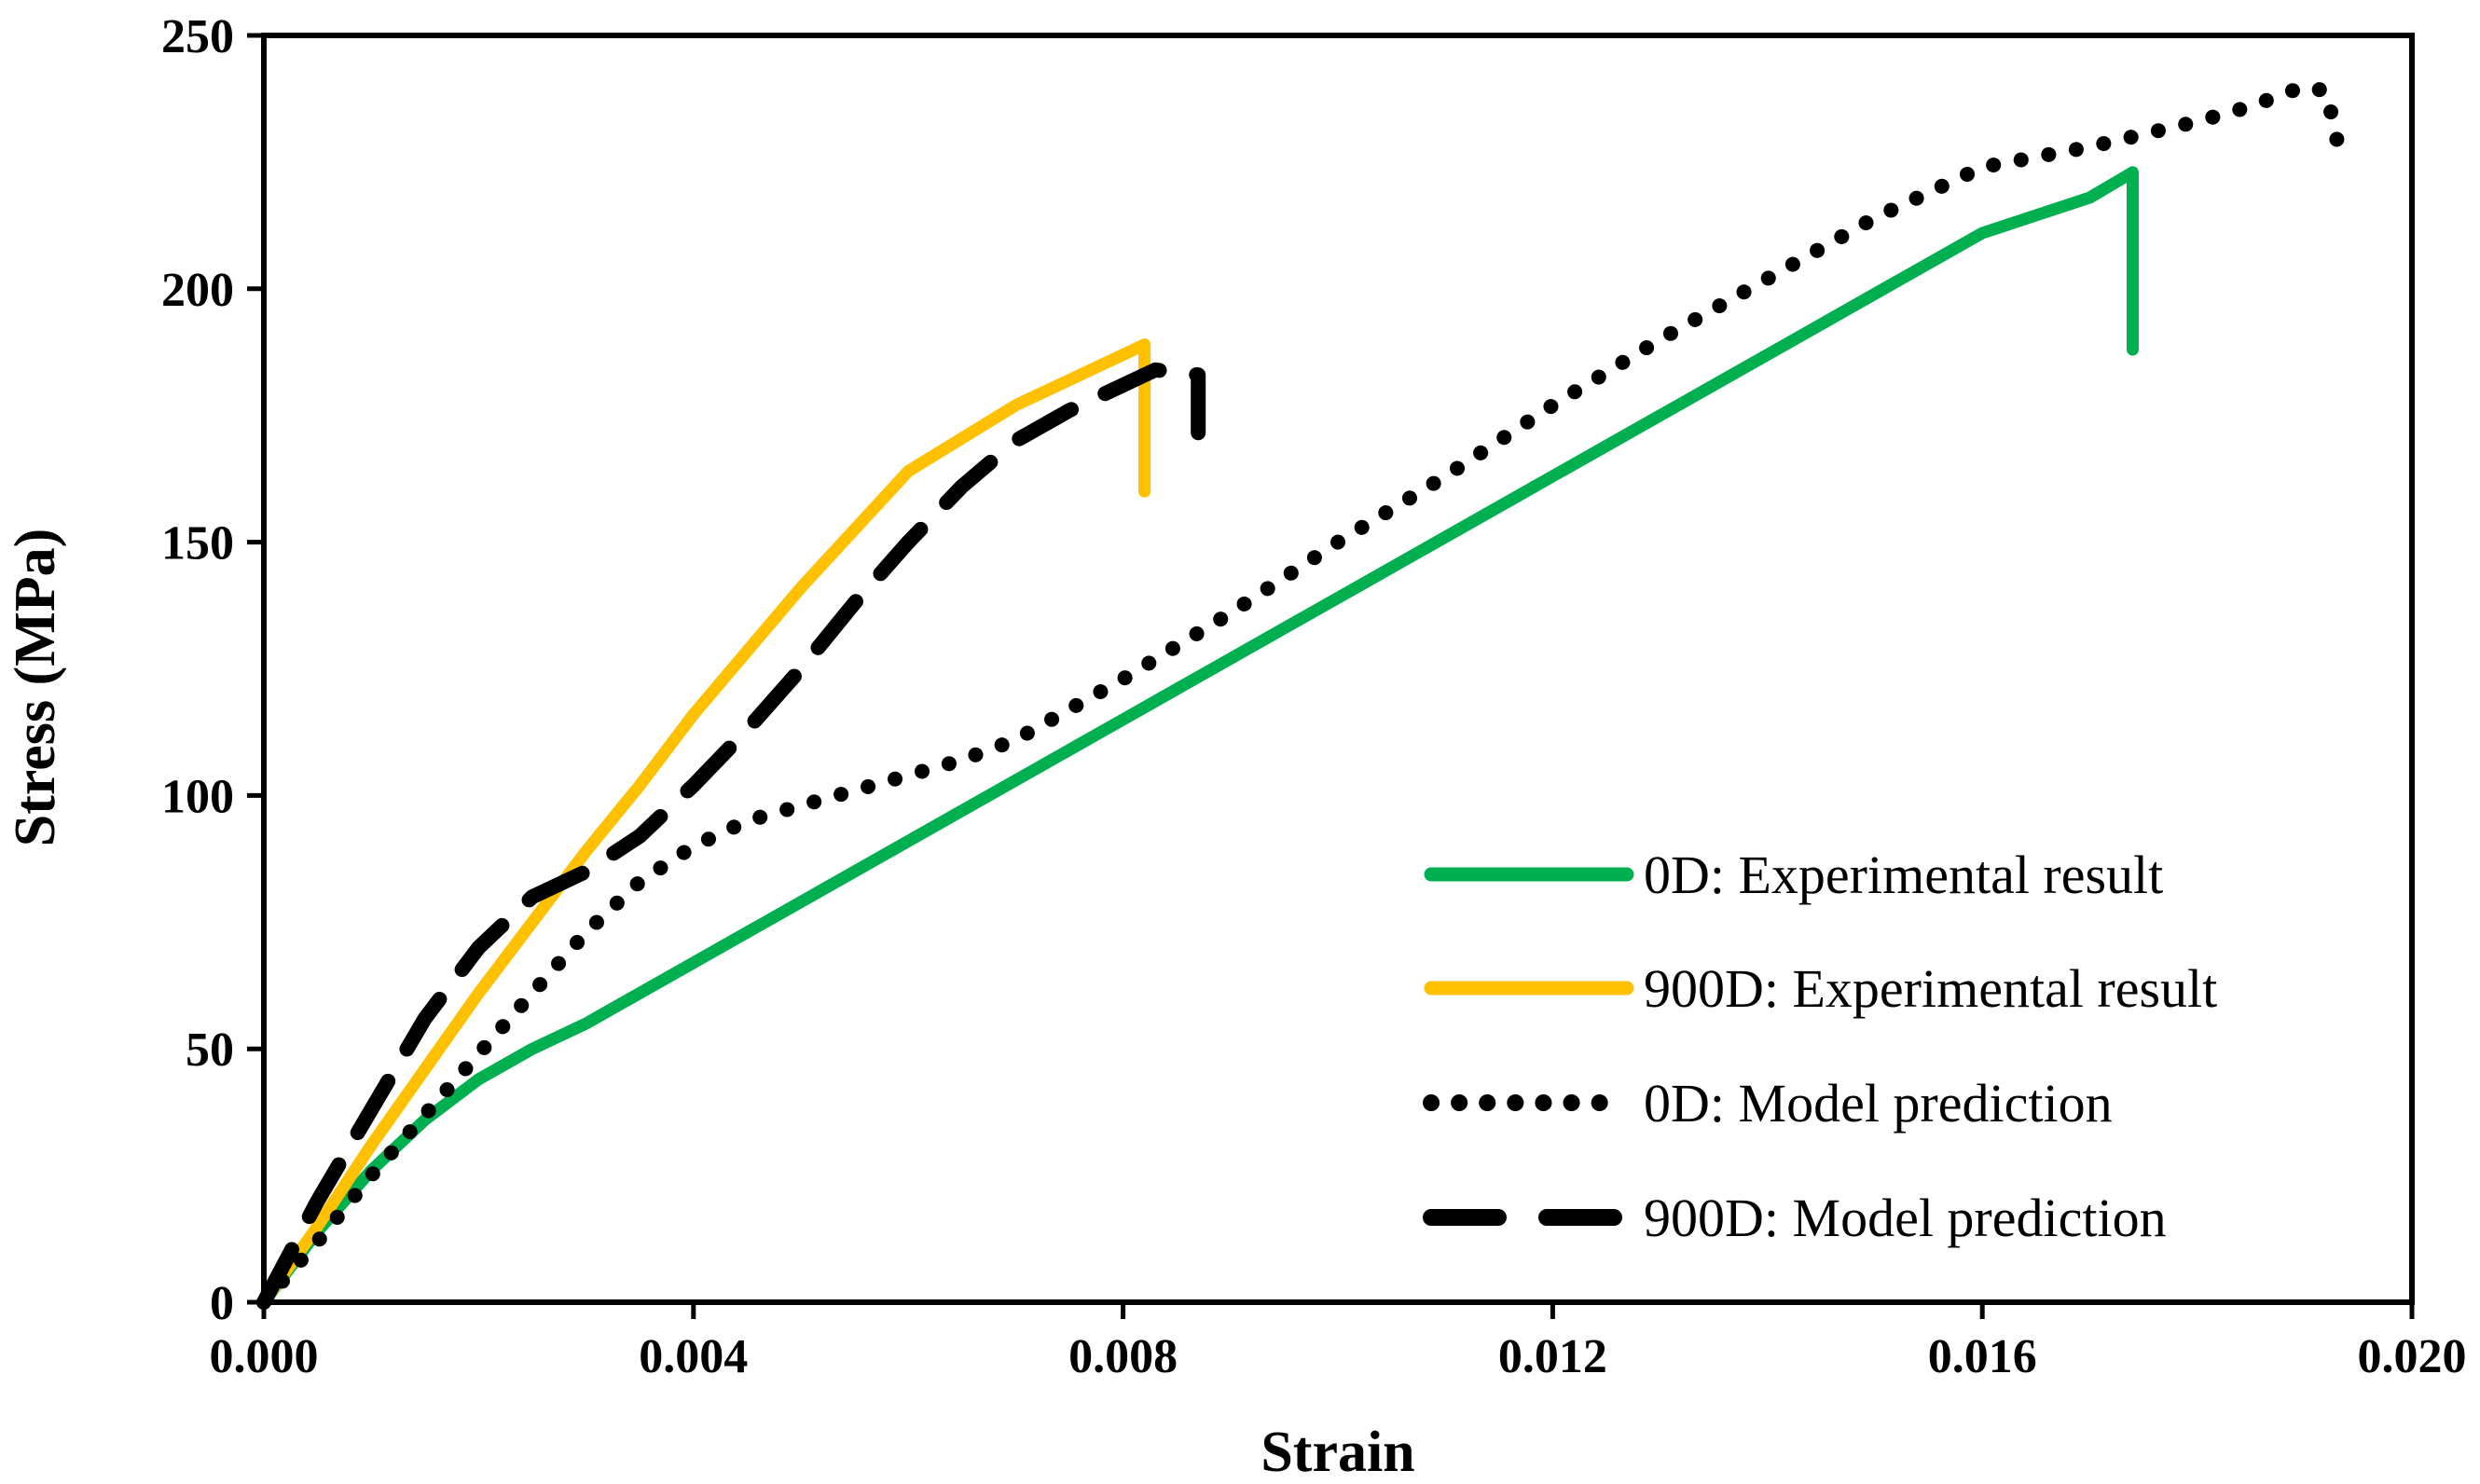 This screenshot has width=2480, height=1484. What do you see at coordinates (197, 290) in the screenshot?
I see `y-tick-label: 200` at bounding box center [197, 290].